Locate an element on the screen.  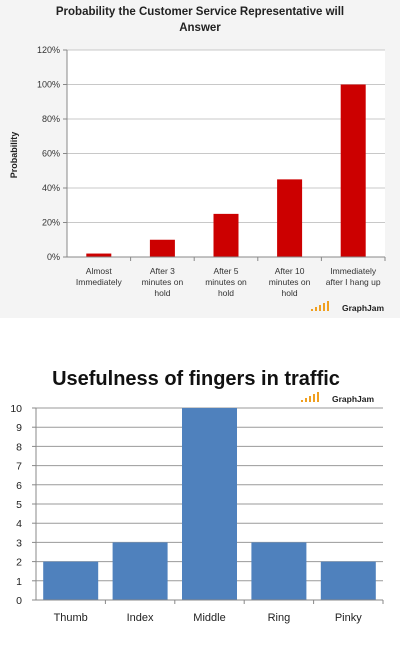
y-tick-label: 100% is located at coordinates (48, 85).